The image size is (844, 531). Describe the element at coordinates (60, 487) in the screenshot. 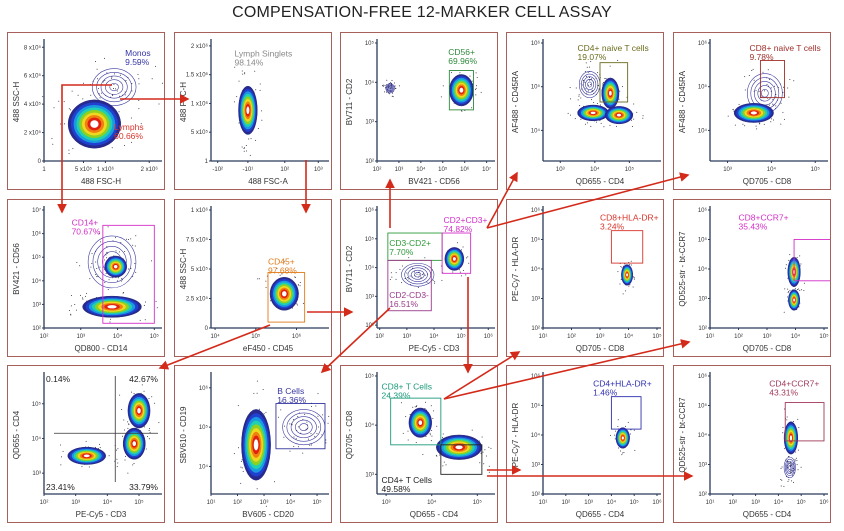

I see `quadrant-percent: 23.41%` at that location.